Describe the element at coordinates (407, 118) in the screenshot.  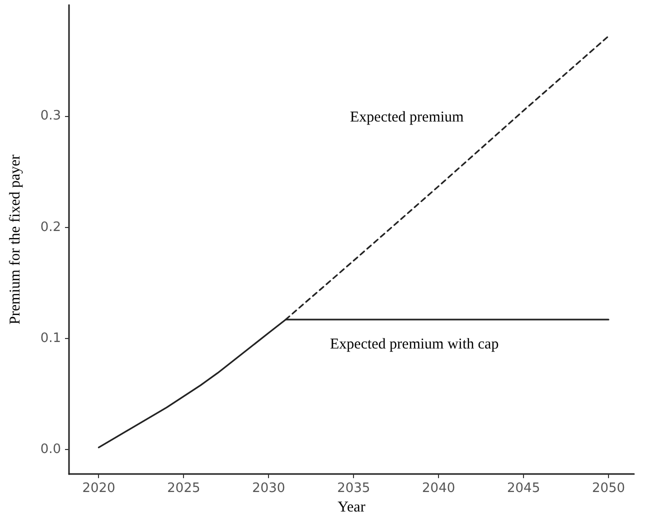
I see `series-label: Expected premium` at that location.